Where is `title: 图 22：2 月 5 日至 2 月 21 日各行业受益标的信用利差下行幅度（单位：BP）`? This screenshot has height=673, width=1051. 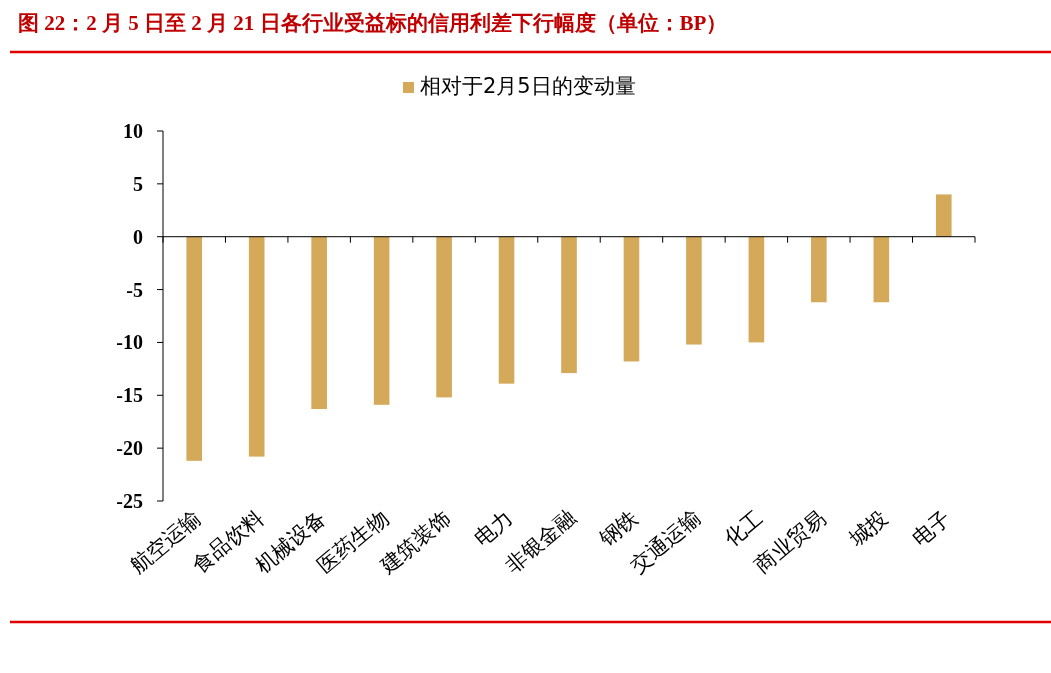
title: 图 22：2 月 5 日至 2 月 21 日各行业受益标的信用利差下行幅度（单位：BP） is located at coordinates (373, 23).